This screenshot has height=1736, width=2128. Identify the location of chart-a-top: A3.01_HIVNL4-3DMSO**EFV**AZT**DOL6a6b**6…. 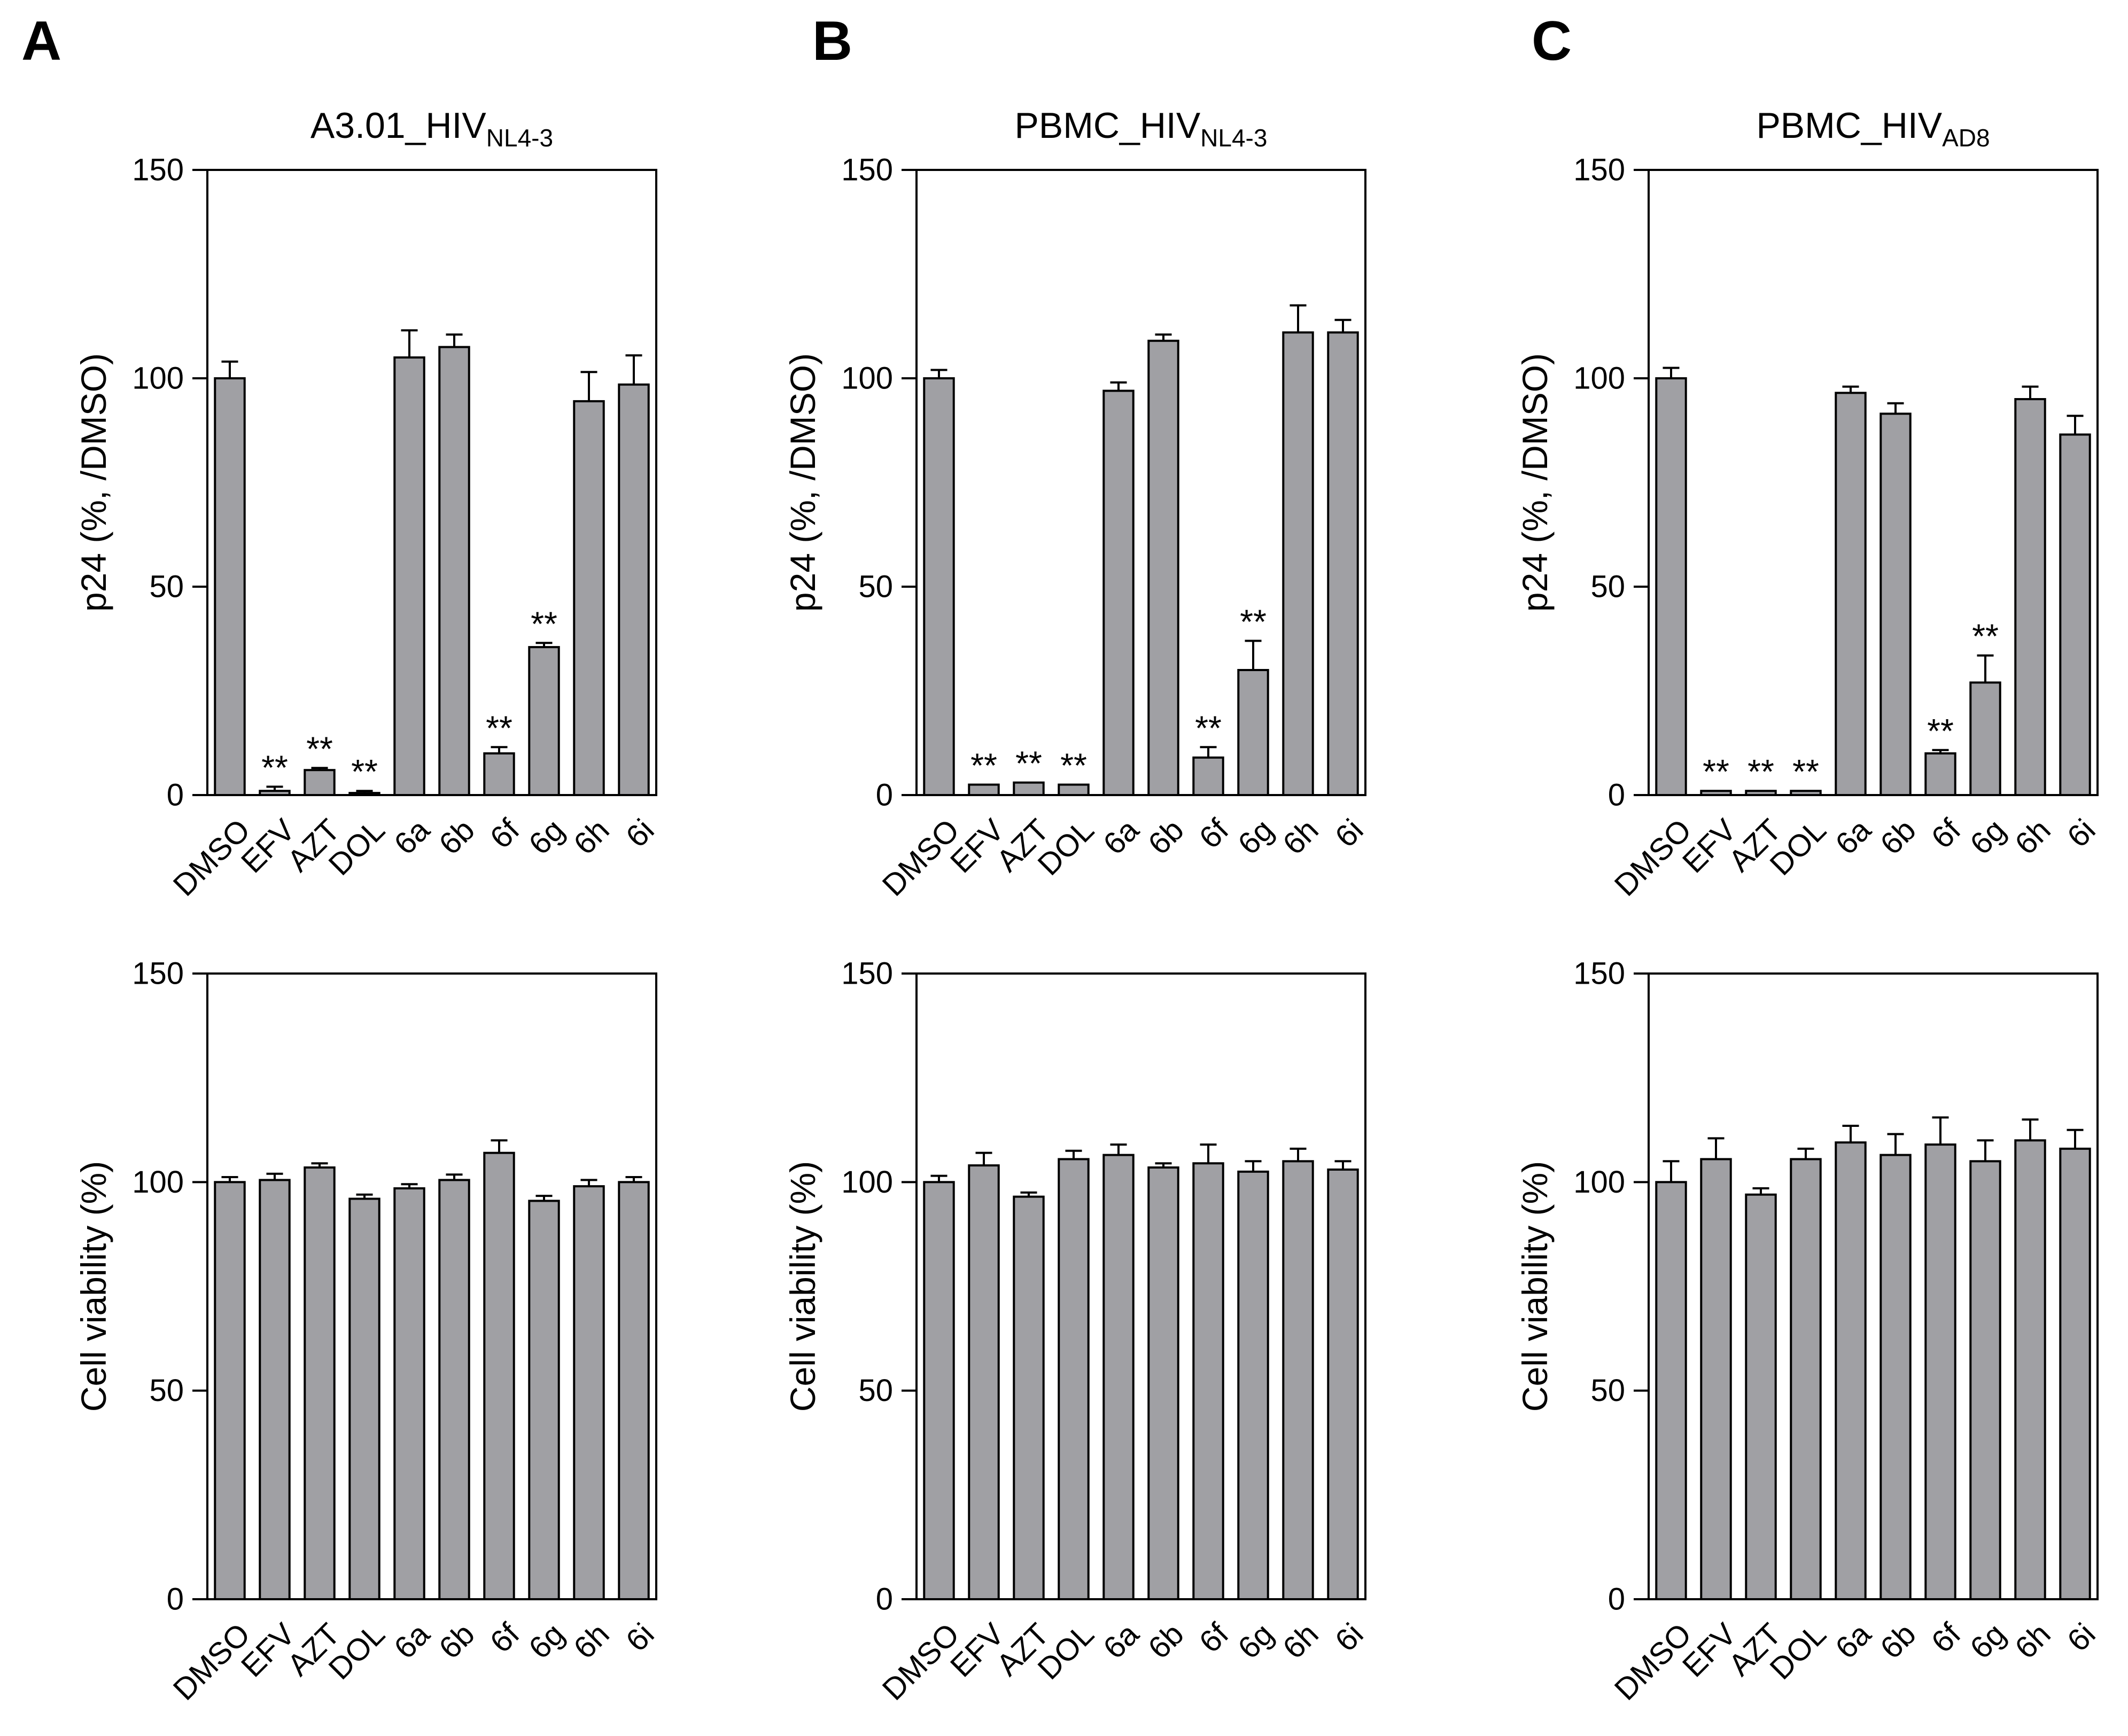
(367, 504).